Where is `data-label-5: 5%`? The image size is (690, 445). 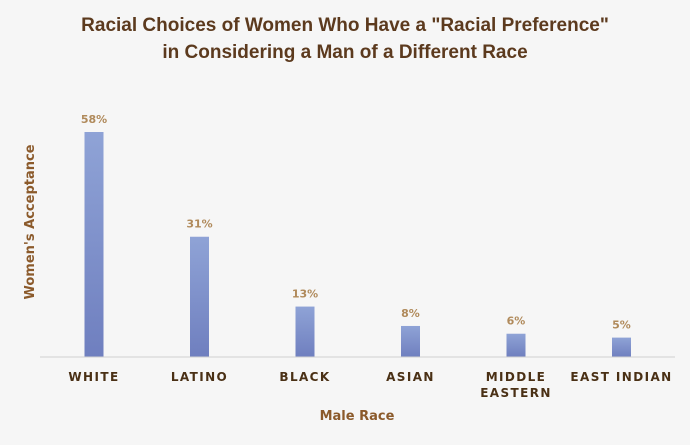 data-label-5: 5% is located at coordinates (621, 325).